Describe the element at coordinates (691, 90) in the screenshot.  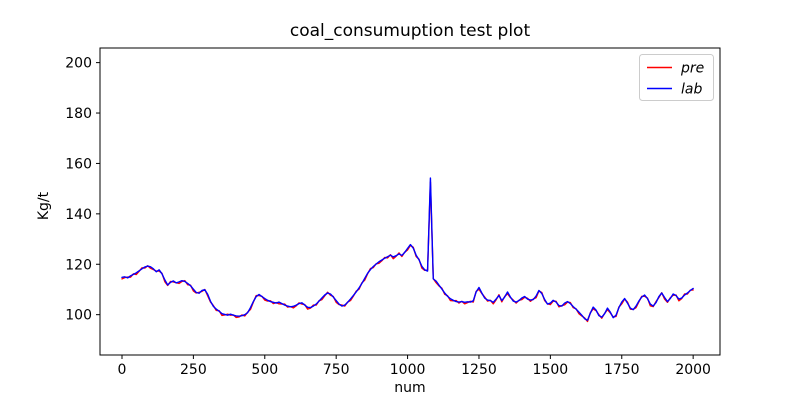
I see `legend-label-lab: lab` at that location.